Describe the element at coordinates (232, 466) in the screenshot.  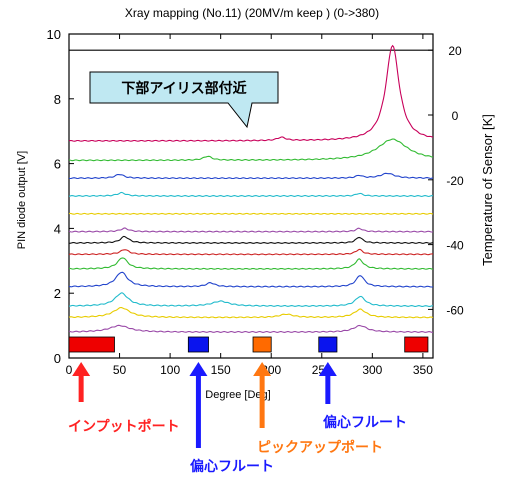
I see `label-eccentric-flute-1: 偏心フルート` at that location.